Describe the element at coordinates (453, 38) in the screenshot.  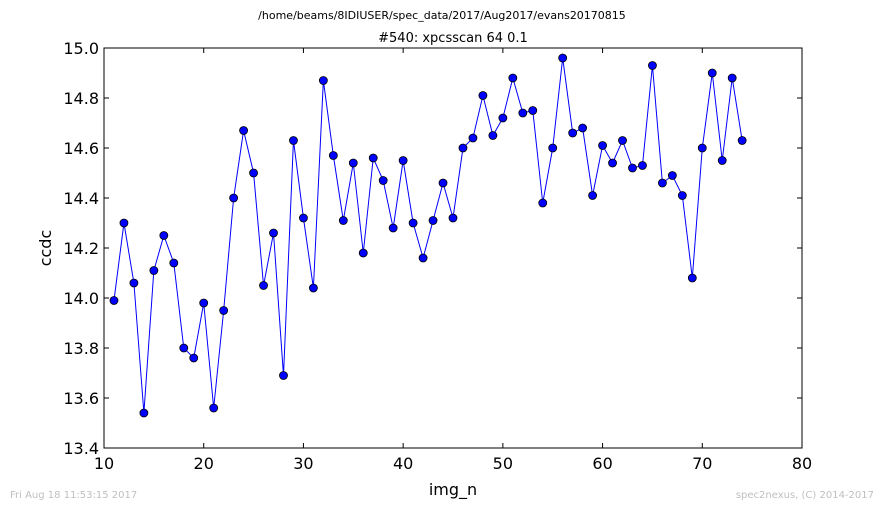
I see `chart-title: #540: xpcsscan 64 0.1` at that location.